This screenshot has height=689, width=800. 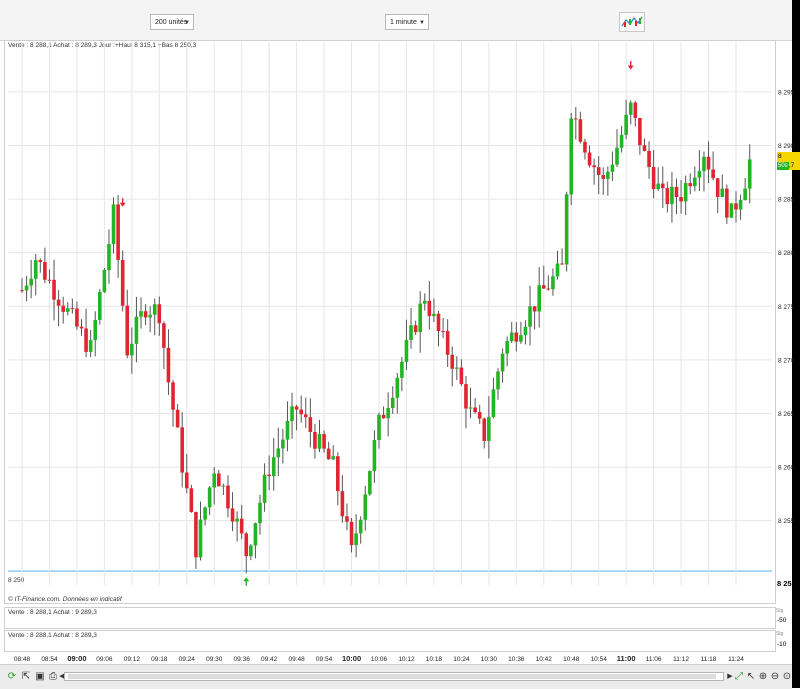 I want to click on candlestick-chart-icon, so click(x=632, y=22).